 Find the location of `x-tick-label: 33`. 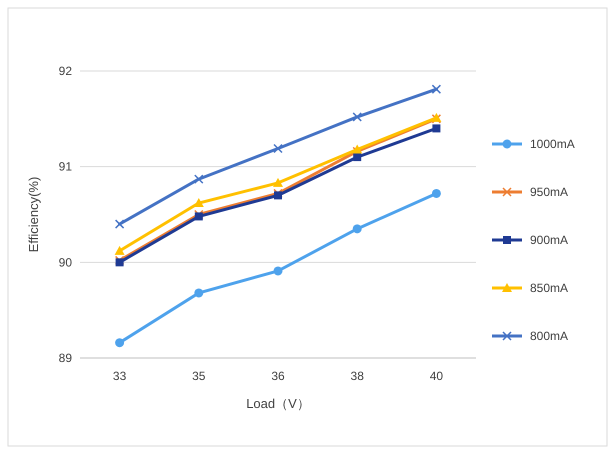

x-tick-label: 33 is located at coordinates (119, 376).